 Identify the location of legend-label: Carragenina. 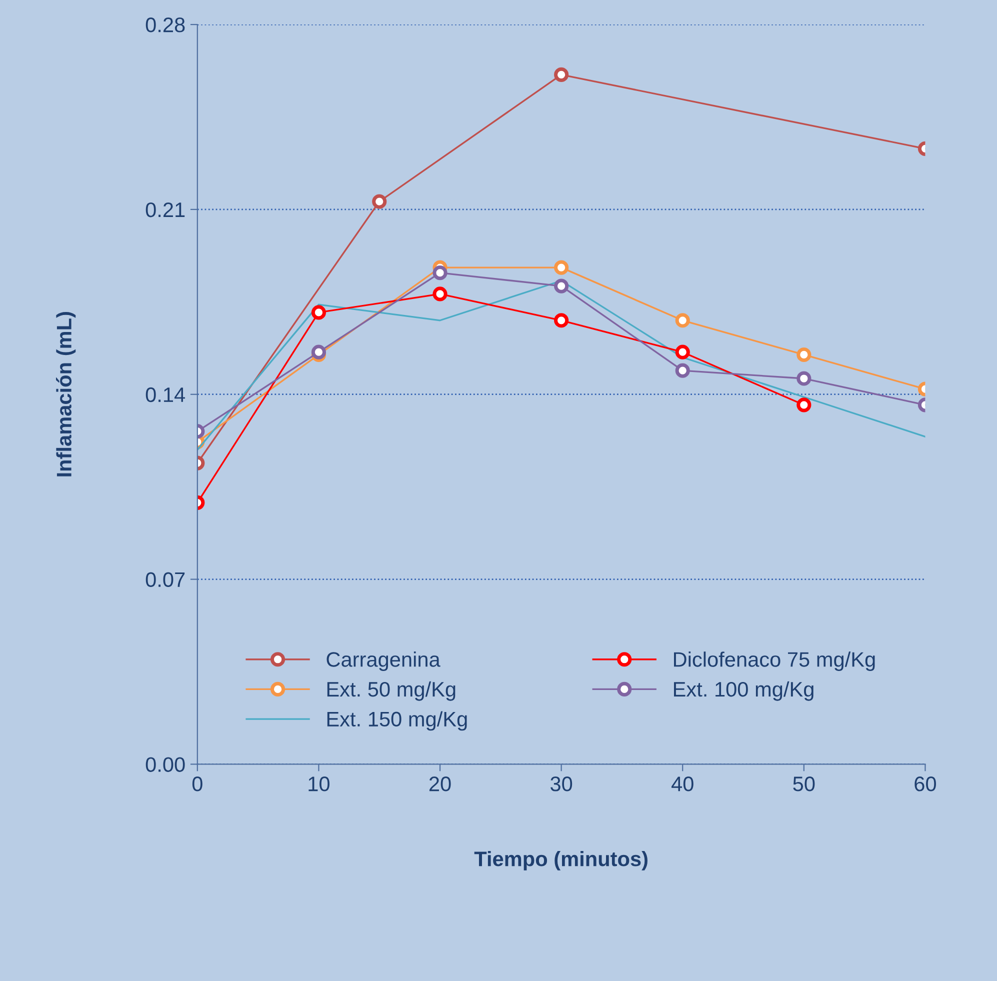
(383, 661).